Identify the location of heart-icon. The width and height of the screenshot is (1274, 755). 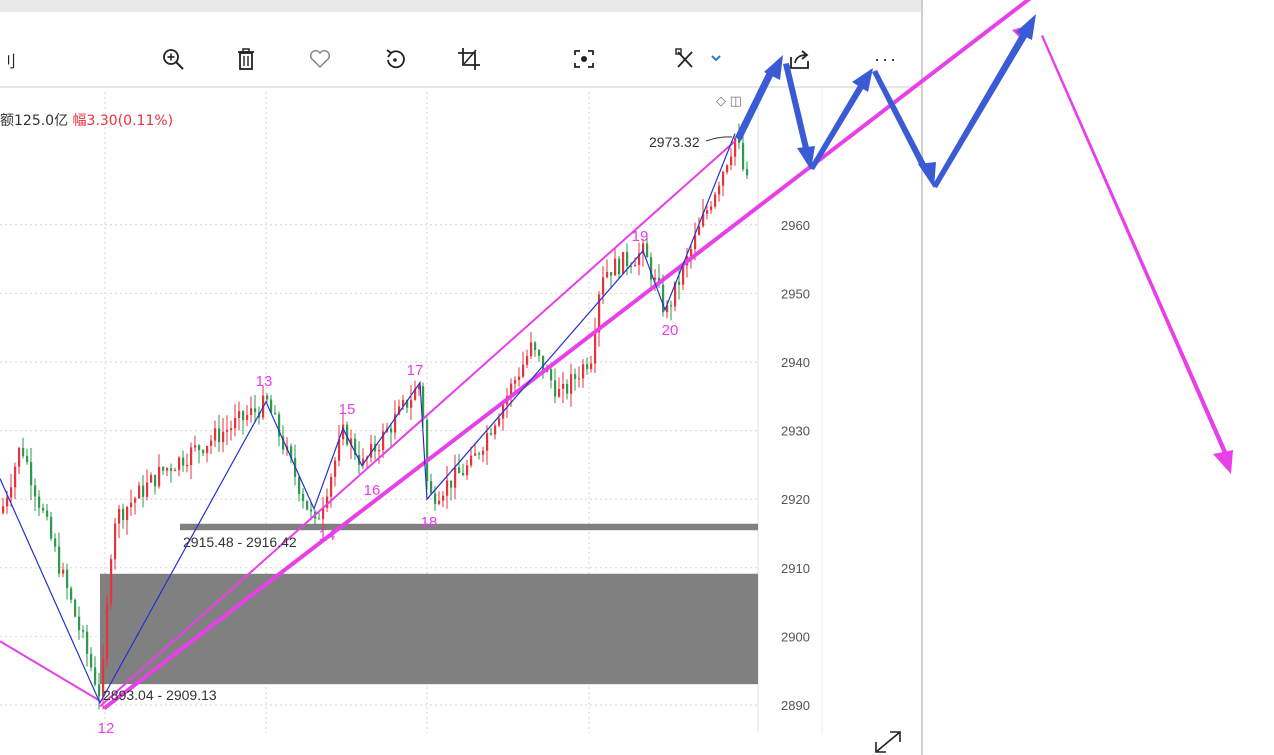
(320, 59).